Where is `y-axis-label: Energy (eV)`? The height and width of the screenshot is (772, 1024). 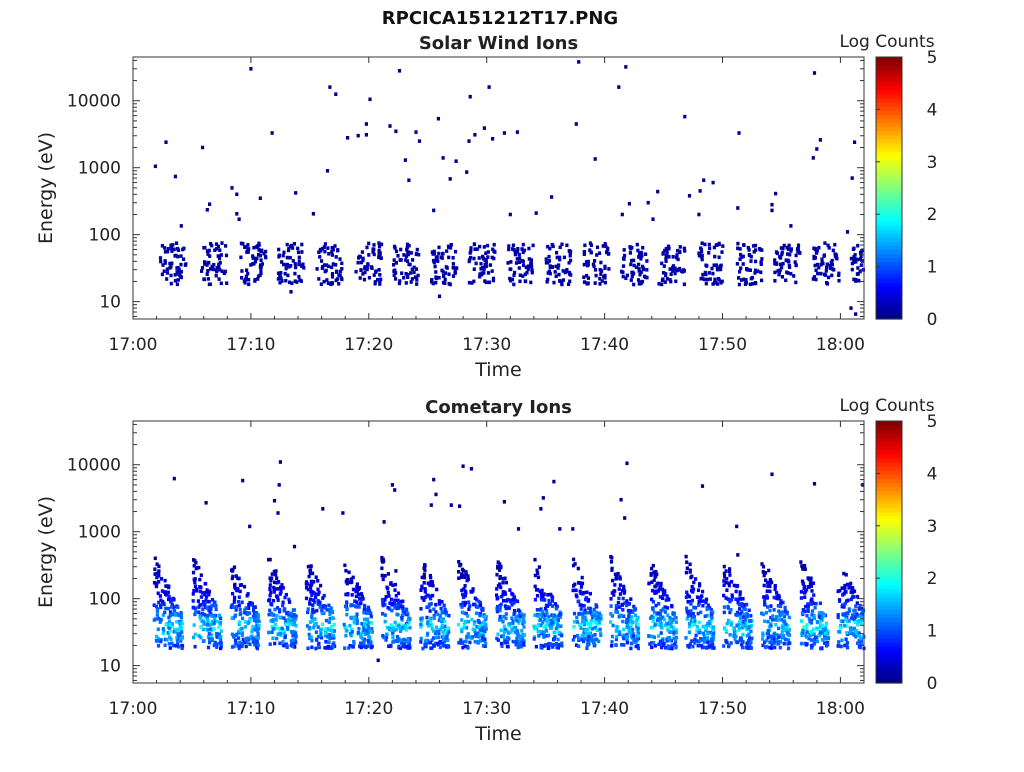
y-axis-label: Energy (eV) is located at coordinates (46, 552).